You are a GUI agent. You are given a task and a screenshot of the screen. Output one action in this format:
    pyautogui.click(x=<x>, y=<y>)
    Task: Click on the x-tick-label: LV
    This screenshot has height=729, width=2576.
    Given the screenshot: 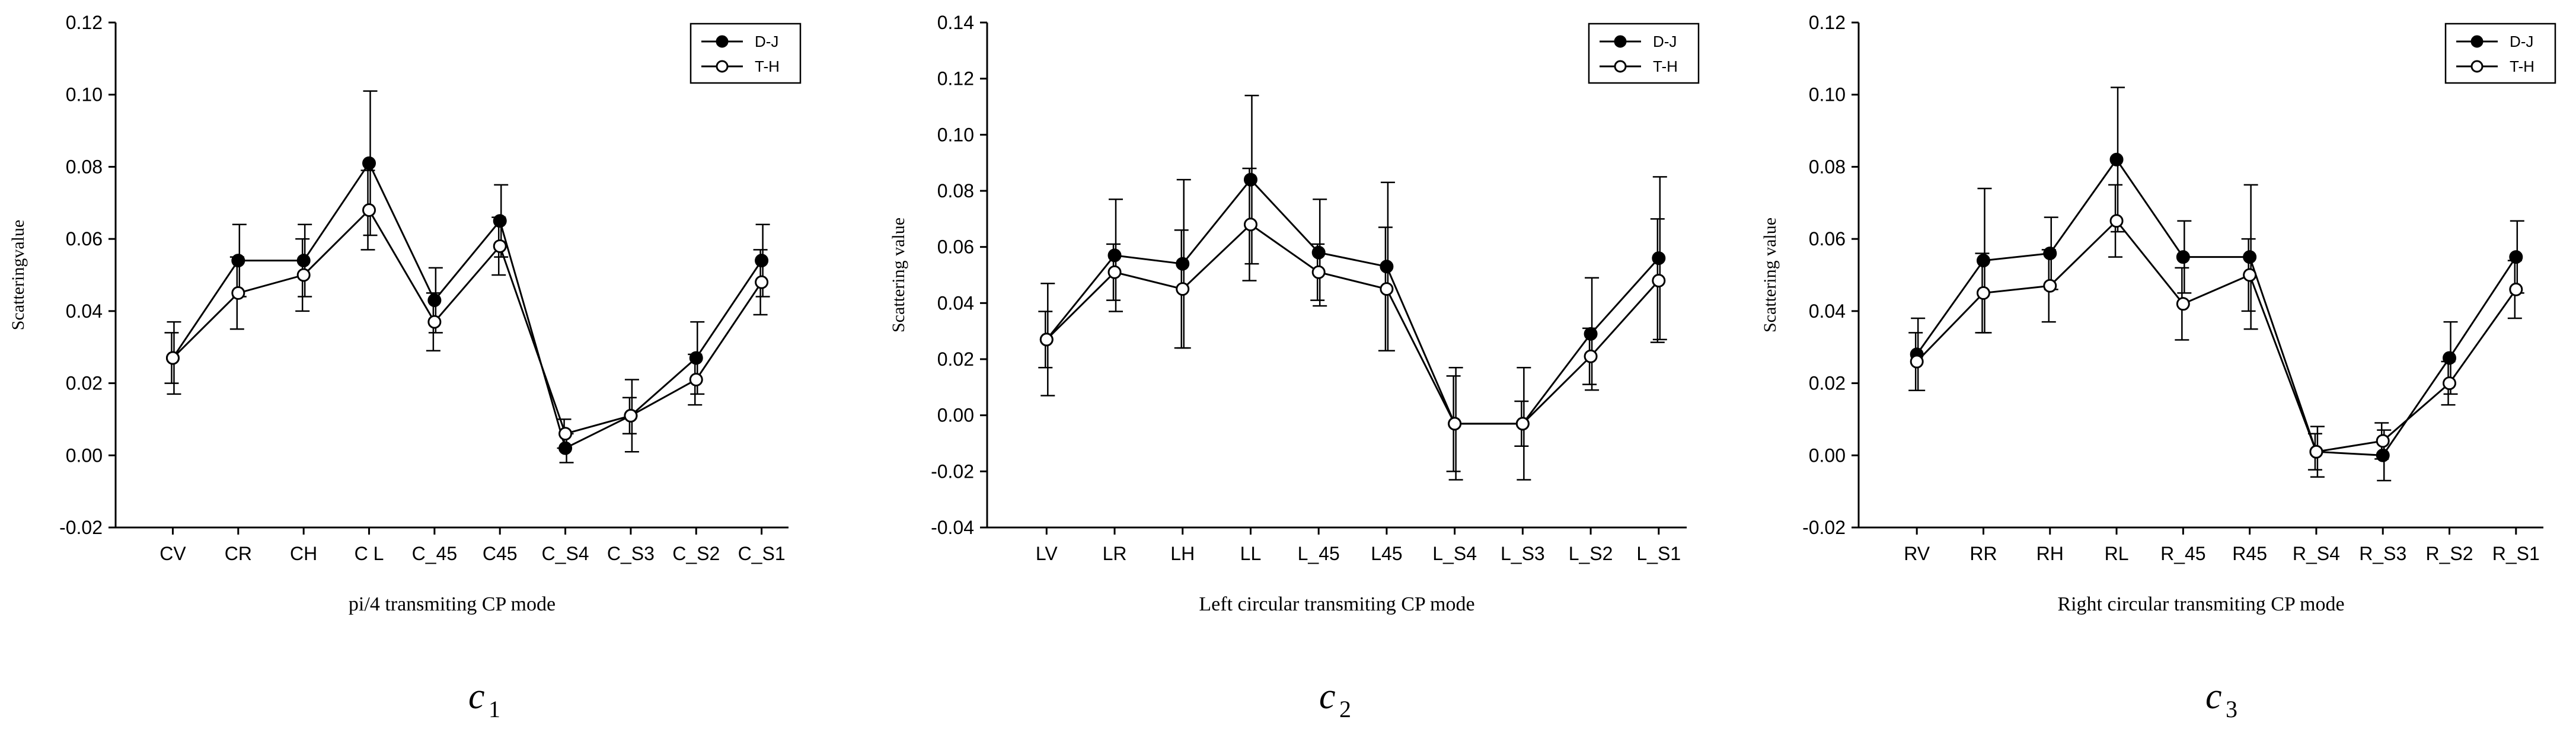 What is the action you would take?
    pyautogui.click(x=1047, y=553)
    